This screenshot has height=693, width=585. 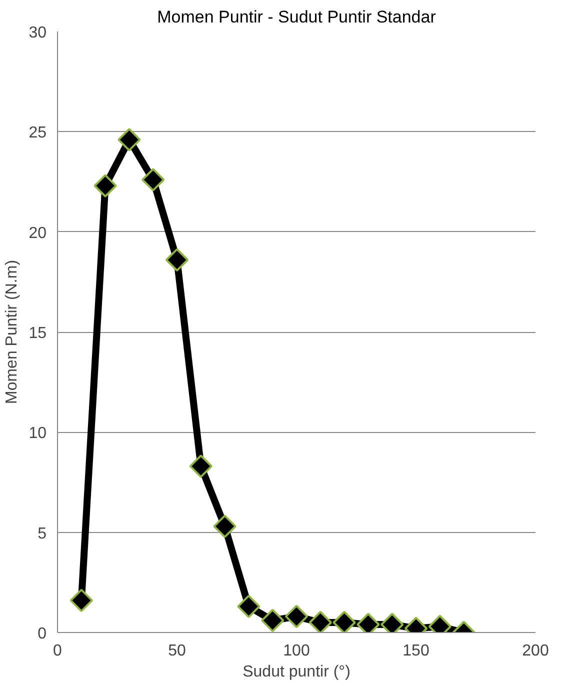 What do you see at coordinates (37, 433) in the screenshot?
I see `y-tick-label: 10` at bounding box center [37, 433].